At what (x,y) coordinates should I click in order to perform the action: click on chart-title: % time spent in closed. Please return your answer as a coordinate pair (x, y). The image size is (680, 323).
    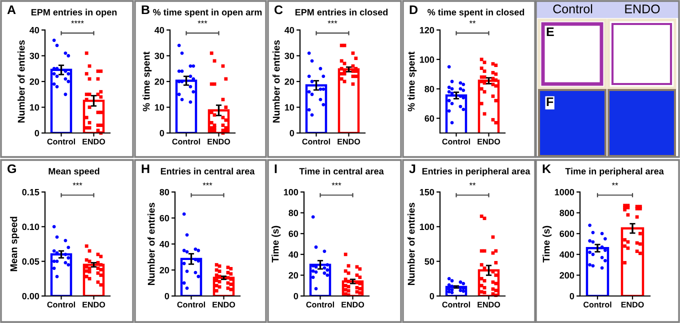
    Looking at the image, I should click on (476, 13).